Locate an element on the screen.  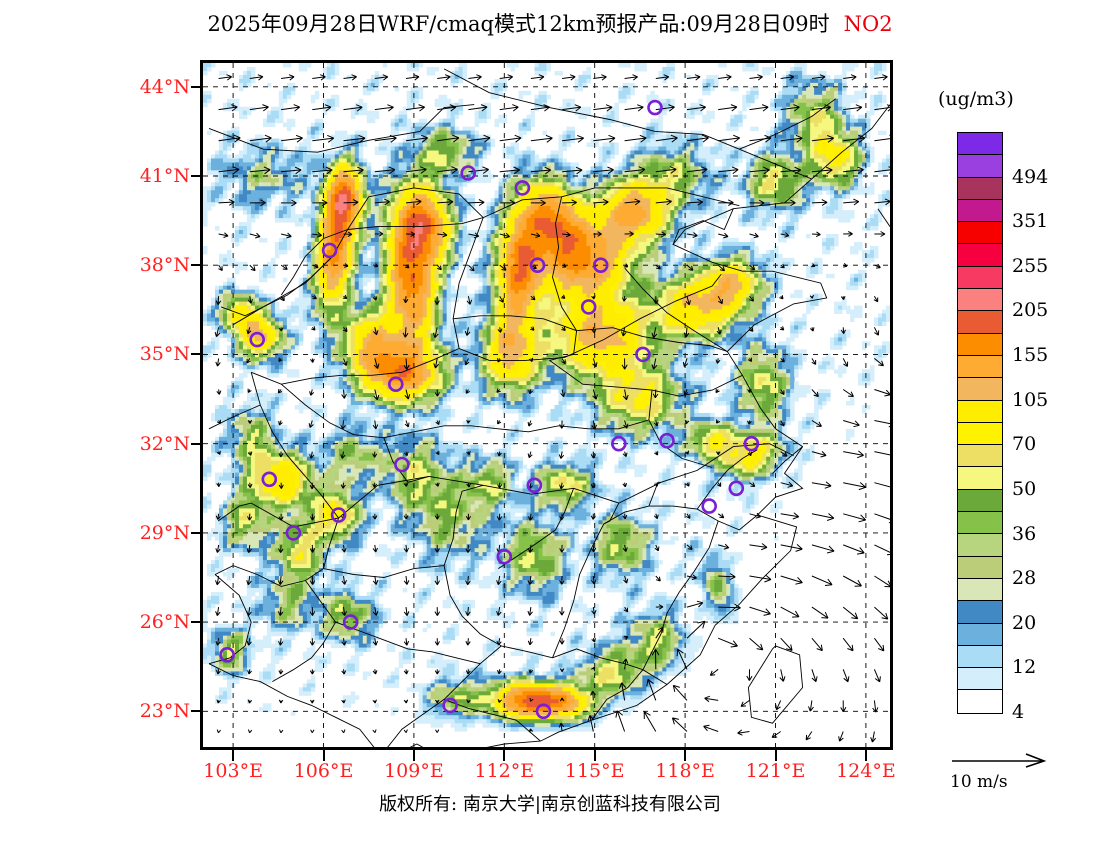
x-axis-label: 118°E is located at coordinates (685, 771).